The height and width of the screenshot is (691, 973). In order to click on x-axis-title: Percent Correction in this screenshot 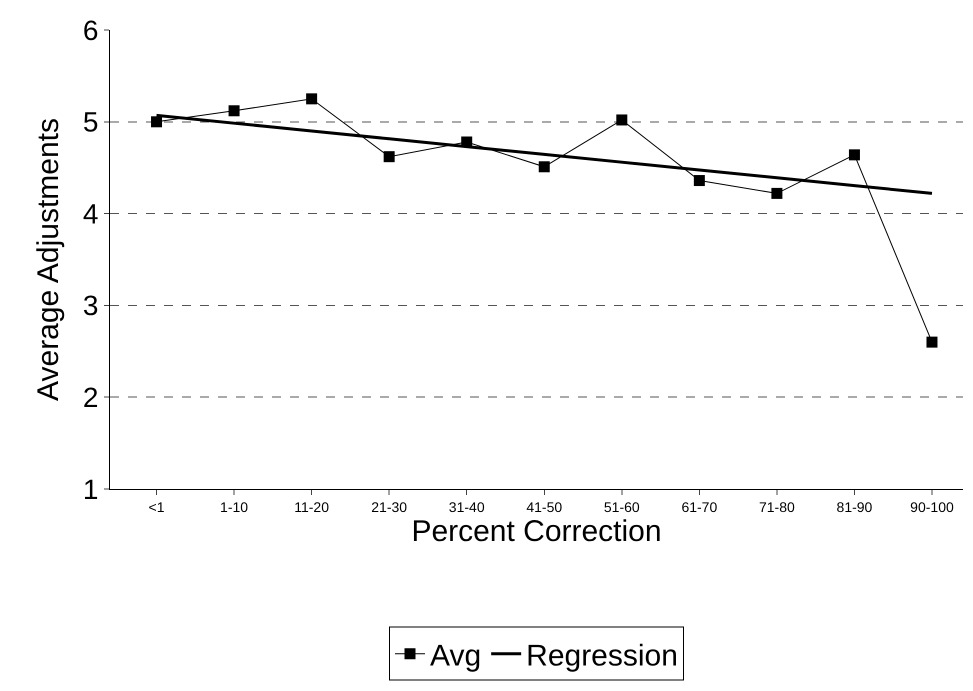, I will do `click(536, 531)`.